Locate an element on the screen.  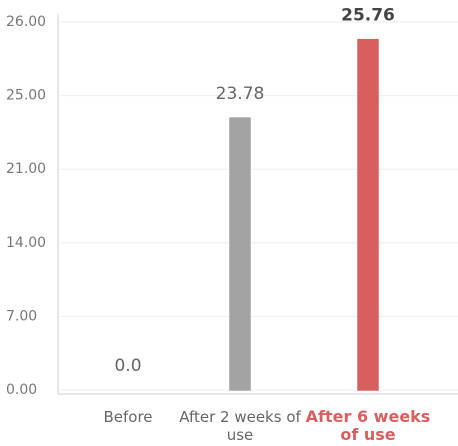
value-label: 23.78 is located at coordinates (240, 94).